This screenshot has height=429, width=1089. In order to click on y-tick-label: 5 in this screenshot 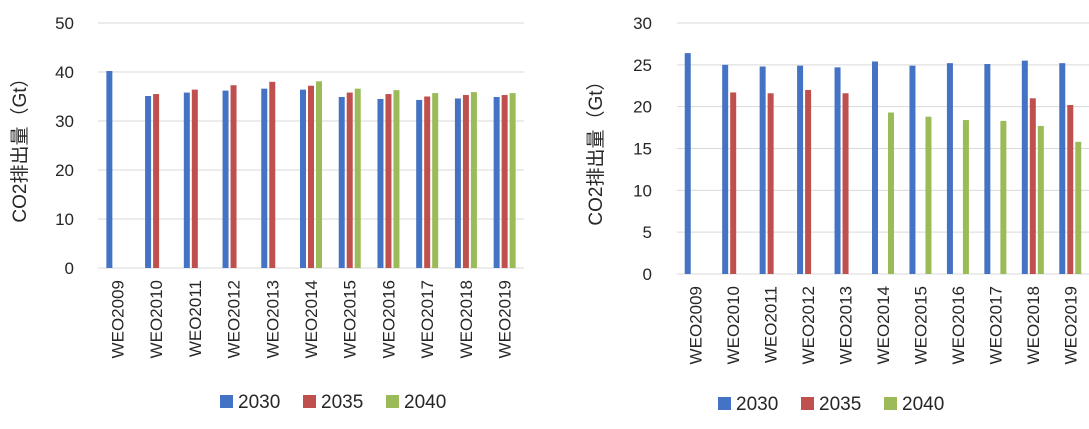, I will do `click(647, 232)`.